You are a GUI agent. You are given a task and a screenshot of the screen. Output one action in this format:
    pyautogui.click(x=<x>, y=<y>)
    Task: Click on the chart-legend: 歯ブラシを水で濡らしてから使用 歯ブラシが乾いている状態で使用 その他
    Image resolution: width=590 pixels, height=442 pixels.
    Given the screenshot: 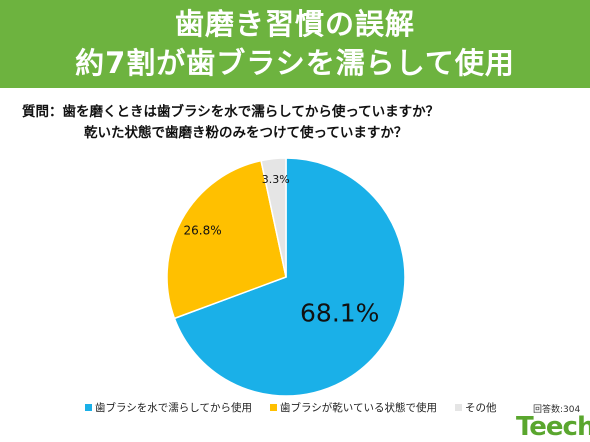 What is the action you would take?
    pyautogui.click(x=290, y=407)
    